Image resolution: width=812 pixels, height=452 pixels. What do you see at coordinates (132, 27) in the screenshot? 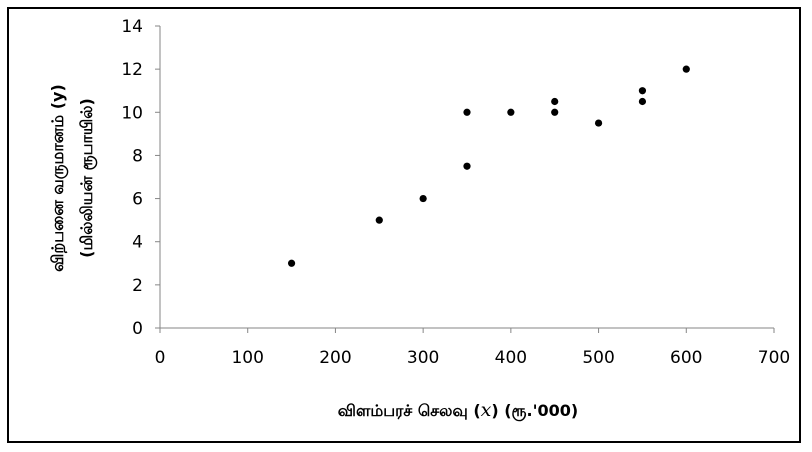
I see `y-tick-label: 14` at bounding box center [132, 27].